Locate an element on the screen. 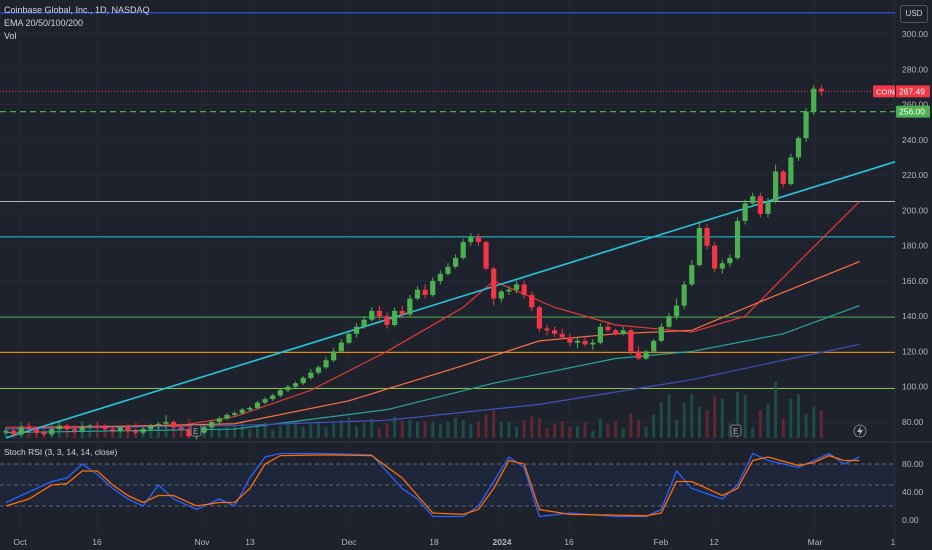 The width and height of the screenshot is (932, 550). time-tick-label: 12 is located at coordinates (714, 542).